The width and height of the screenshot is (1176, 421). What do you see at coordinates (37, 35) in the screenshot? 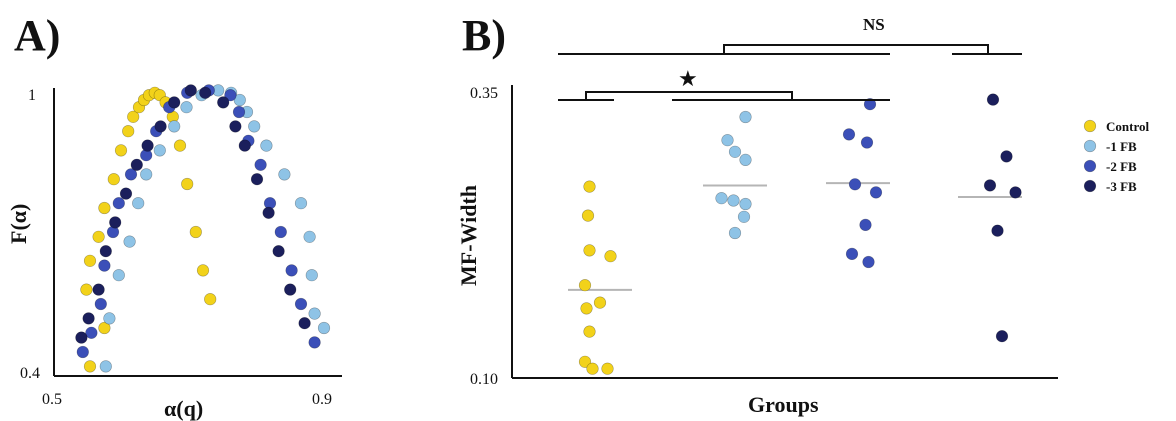
I see `panel-a-label: A)` at bounding box center [37, 35].